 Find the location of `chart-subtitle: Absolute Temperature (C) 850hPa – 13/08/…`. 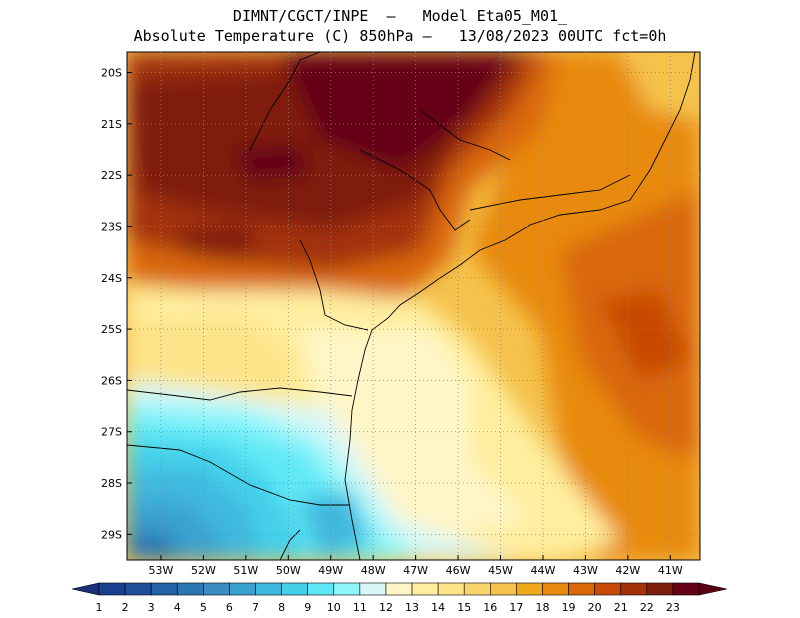

chart-subtitle: Absolute Temperature (C) 850hPa – 13/08/… is located at coordinates (400, 36).